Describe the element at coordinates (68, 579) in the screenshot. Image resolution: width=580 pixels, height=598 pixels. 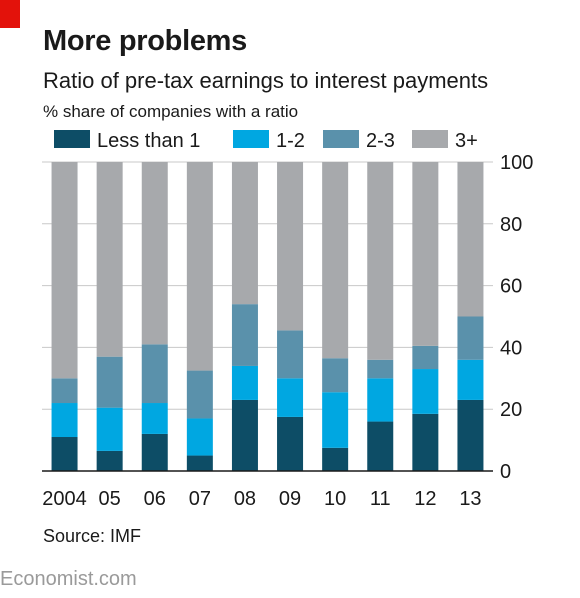
I see `brand-label: Economist.com` at that location.